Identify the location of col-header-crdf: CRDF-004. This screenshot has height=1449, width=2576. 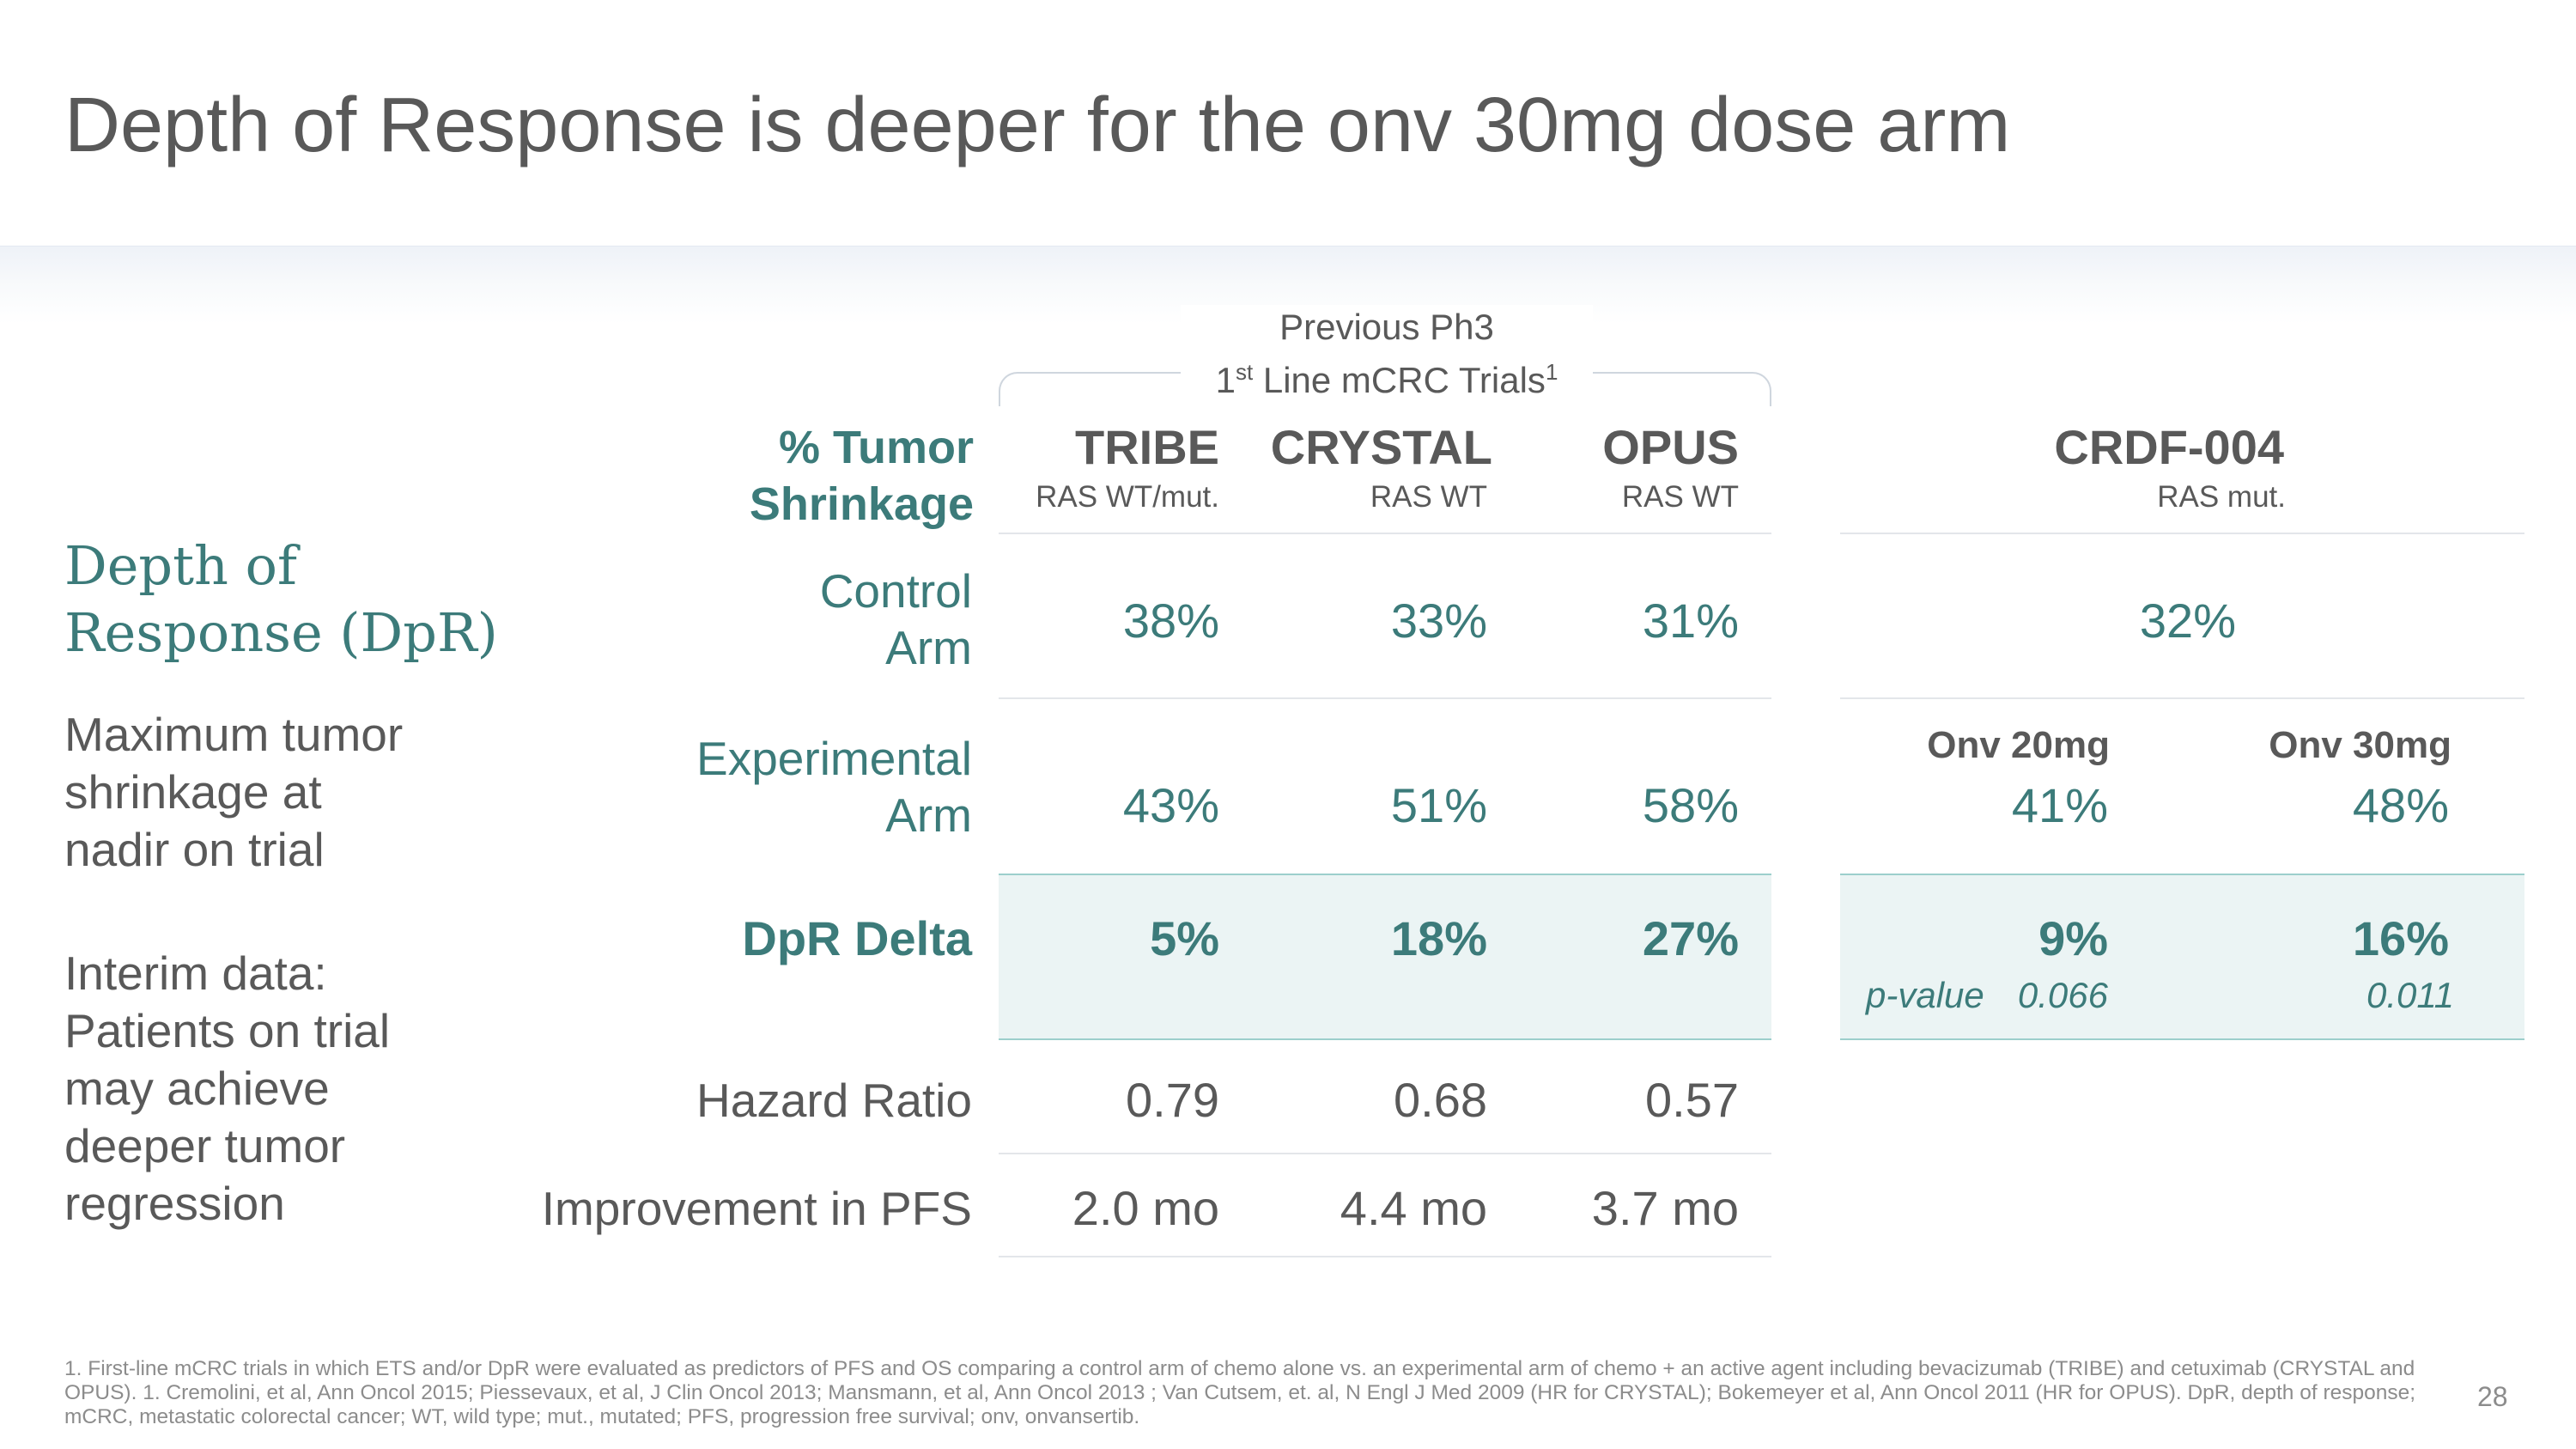
(2169, 447).